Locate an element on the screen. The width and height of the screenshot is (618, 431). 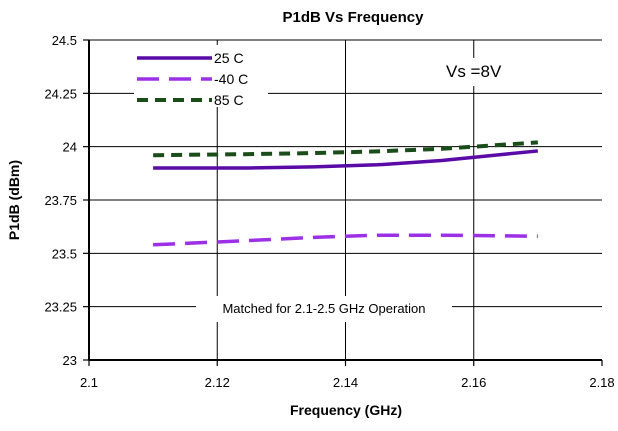
legend-label: -40 C is located at coordinates (231, 79).